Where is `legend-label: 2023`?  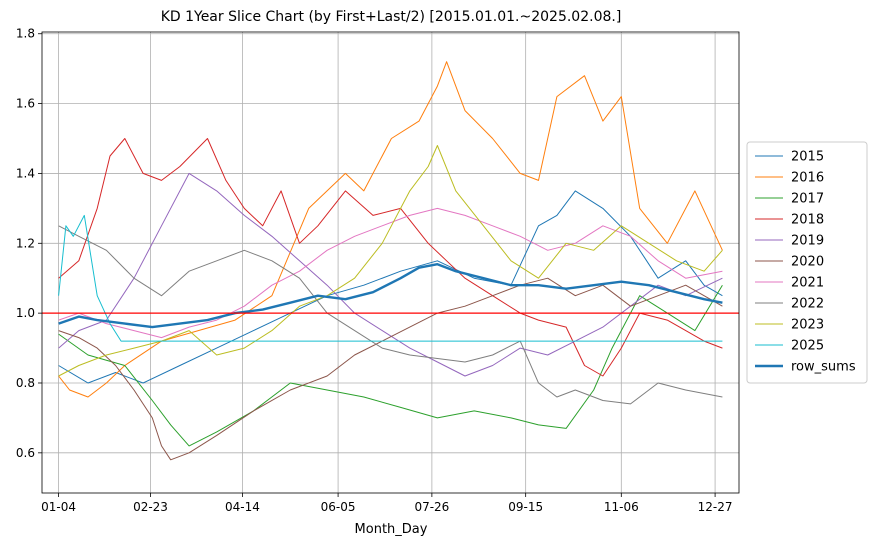
legend-label: 2023 is located at coordinates (807, 325).